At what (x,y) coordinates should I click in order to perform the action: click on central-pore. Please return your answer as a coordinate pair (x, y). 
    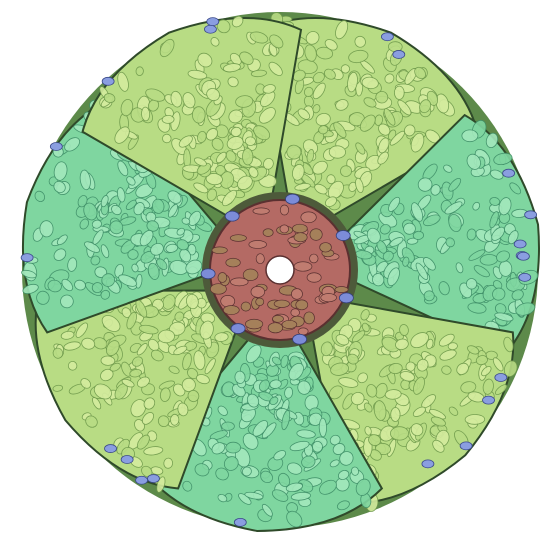
    Looking at the image, I should click on (280, 270).